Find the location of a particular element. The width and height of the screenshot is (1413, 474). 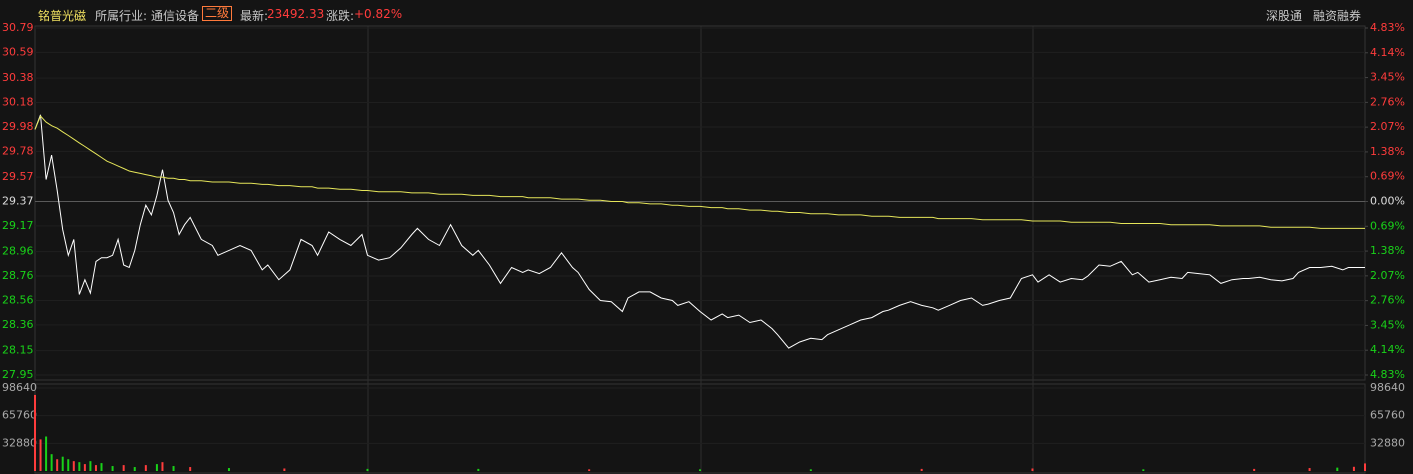

y-tick-label: 29.17 is located at coordinates (18, 225).